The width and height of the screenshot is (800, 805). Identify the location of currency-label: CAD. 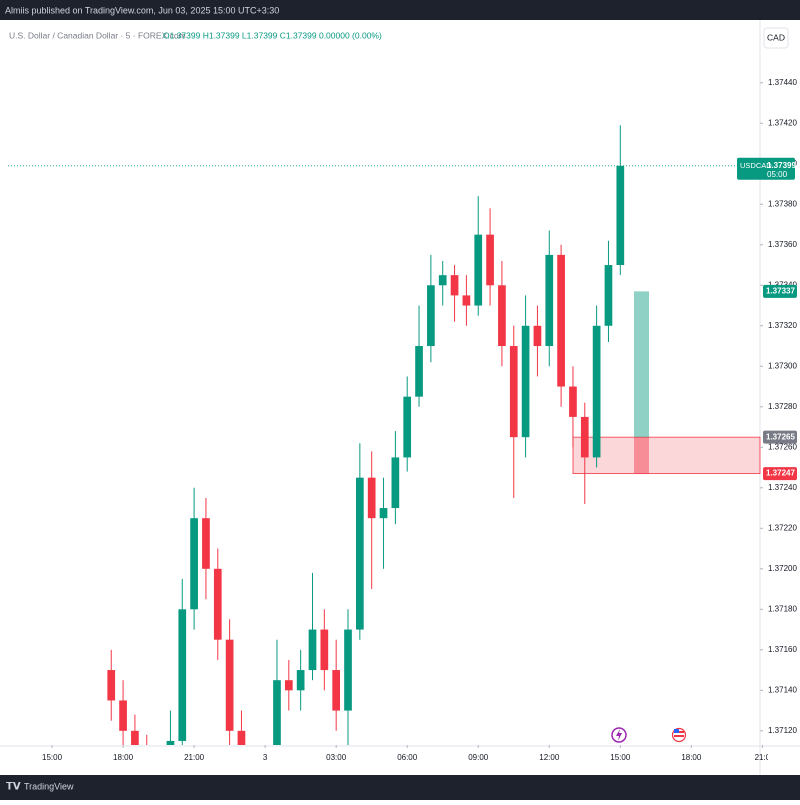
(776, 37).